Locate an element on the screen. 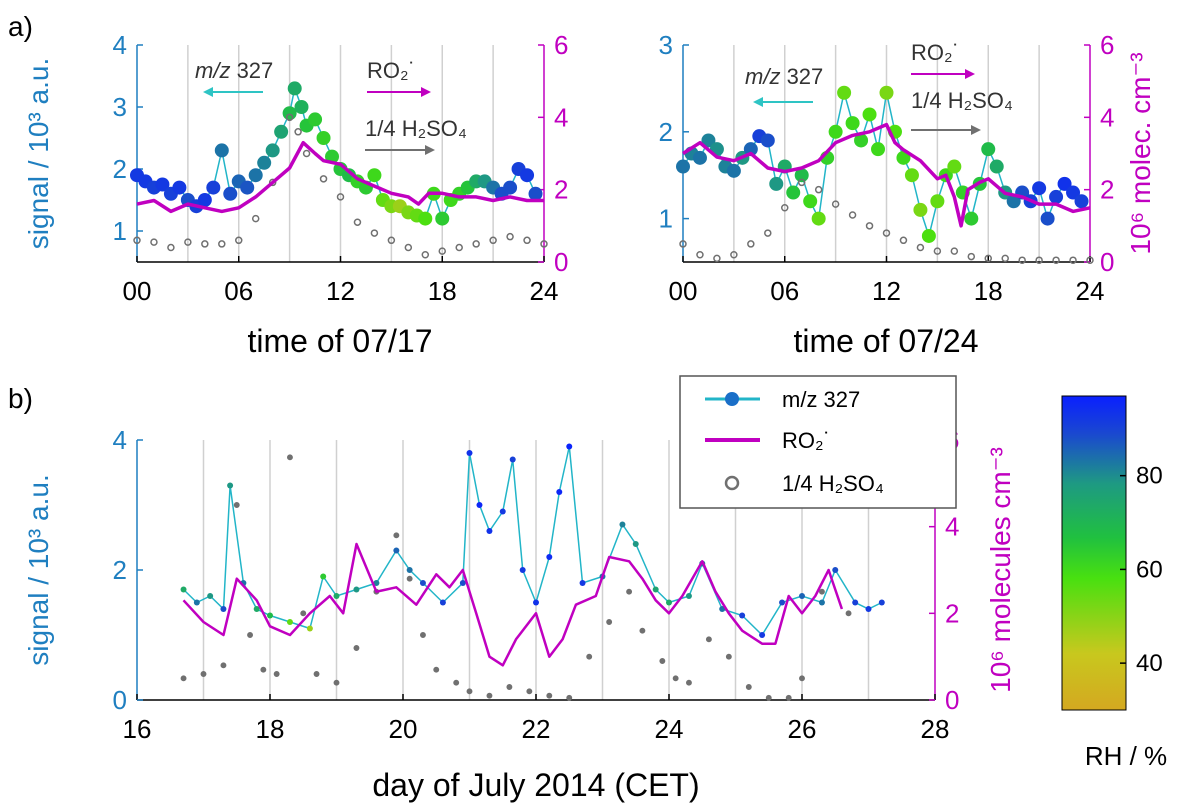 This screenshot has height=811, width=1179. y-axis-left-label: signal / 10³ a.u. is located at coordinates (38, 569).